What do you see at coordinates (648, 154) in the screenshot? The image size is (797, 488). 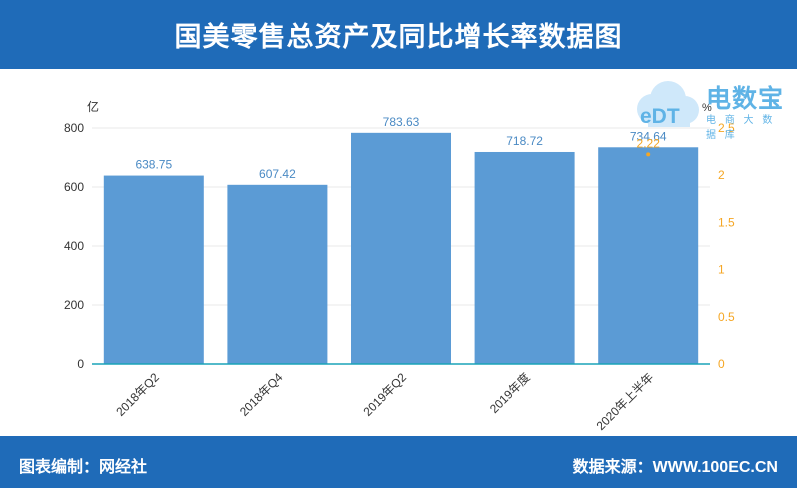 I see `growth-point` at bounding box center [648, 154].